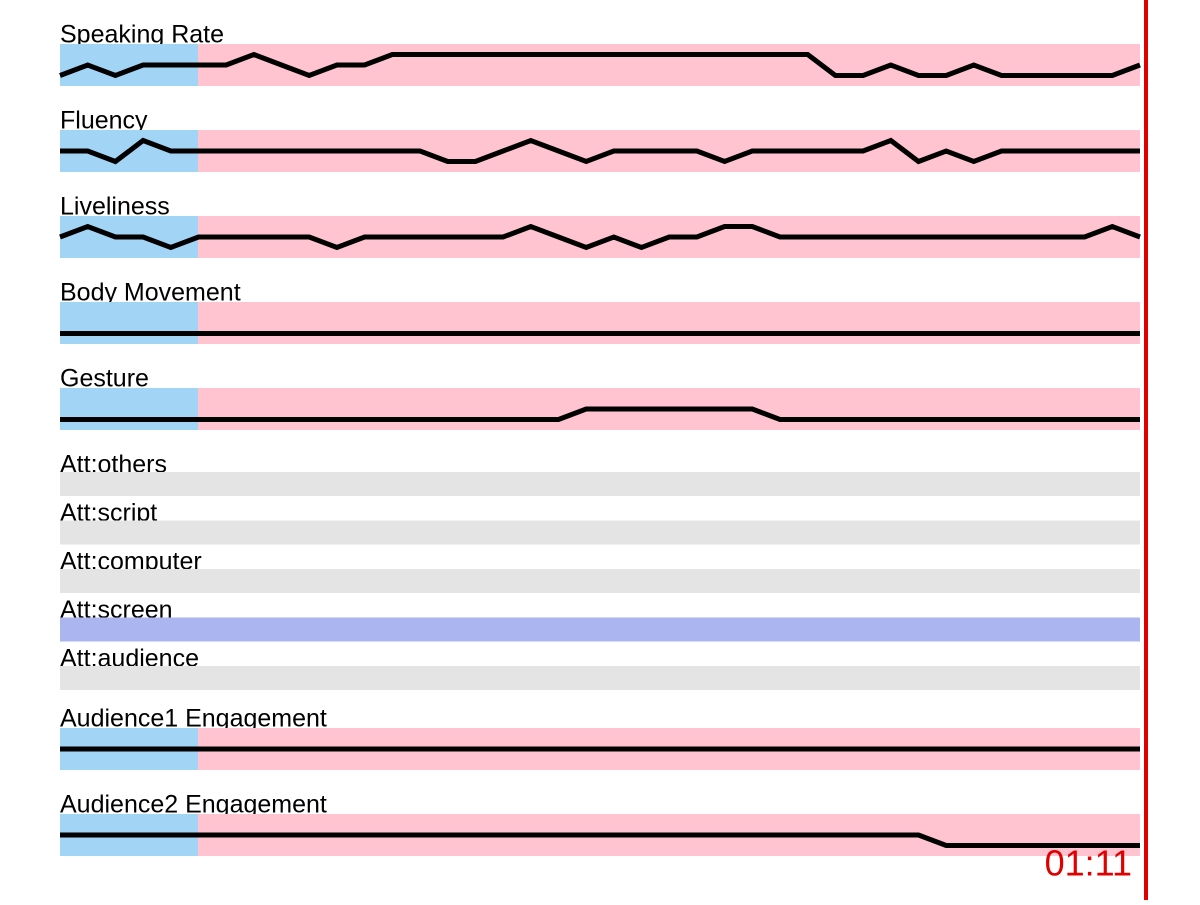 The height and width of the screenshot is (905, 1200). What do you see at coordinates (104, 121) in the screenshot?
I see `track-label: Fluency` at bounding box center [104, 121].